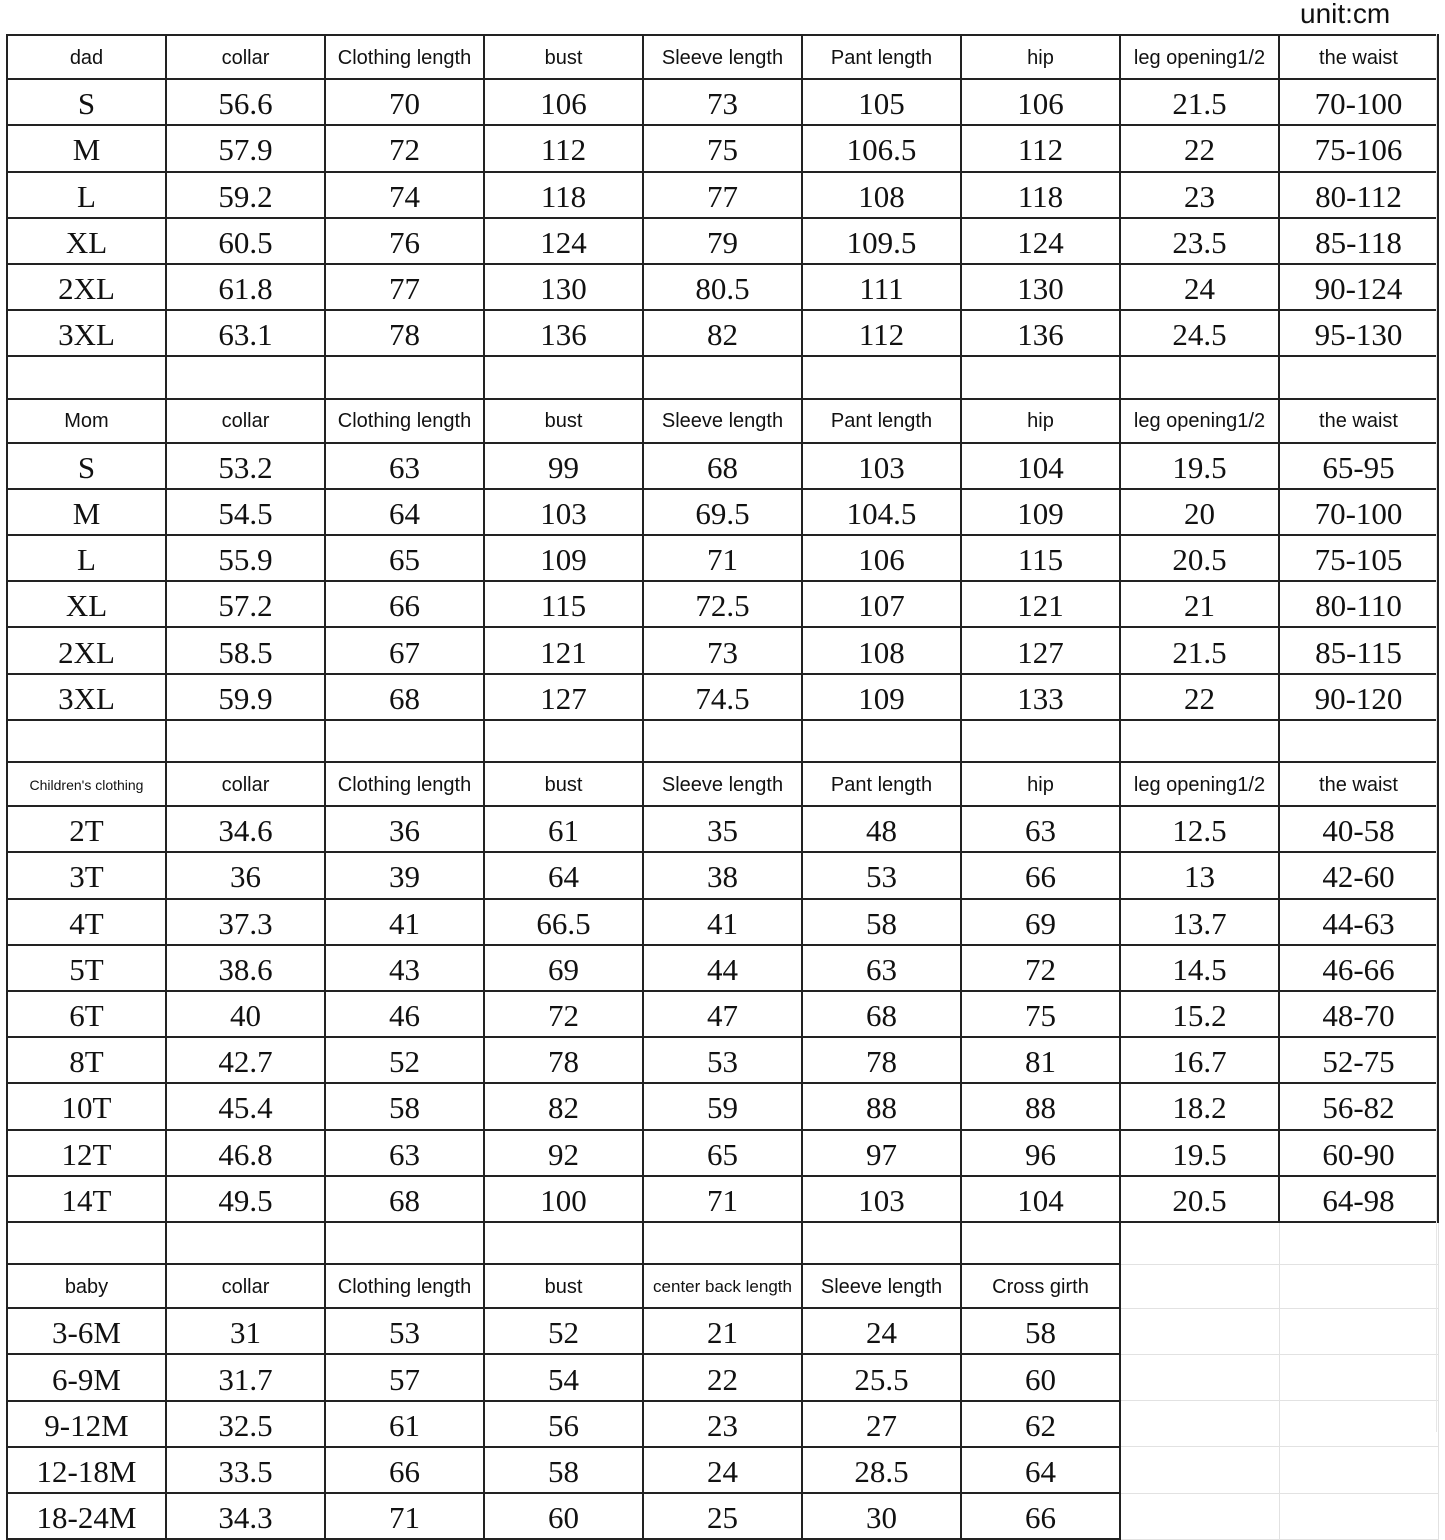  I want to click on measurement-cell: 112, so click(563, 148).